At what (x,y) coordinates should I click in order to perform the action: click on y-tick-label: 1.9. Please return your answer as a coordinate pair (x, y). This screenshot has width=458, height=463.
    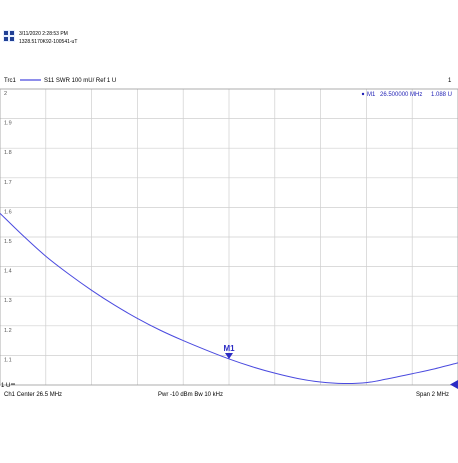
    Looking at the image, I should click on (8, 124).